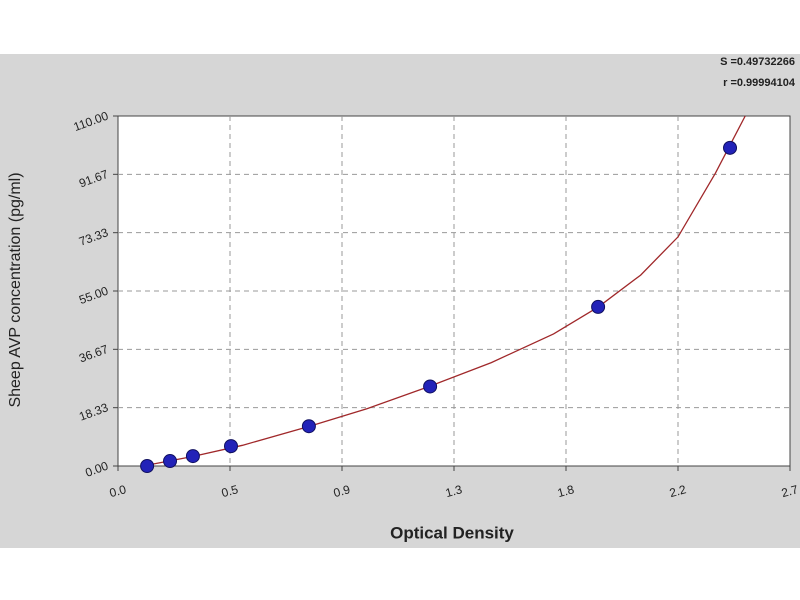 This screenshot has width=800, height=600. Describe the element at coordinates (454, 491) in the screenshot. I see `x-tick-label: 1.3` at that location.